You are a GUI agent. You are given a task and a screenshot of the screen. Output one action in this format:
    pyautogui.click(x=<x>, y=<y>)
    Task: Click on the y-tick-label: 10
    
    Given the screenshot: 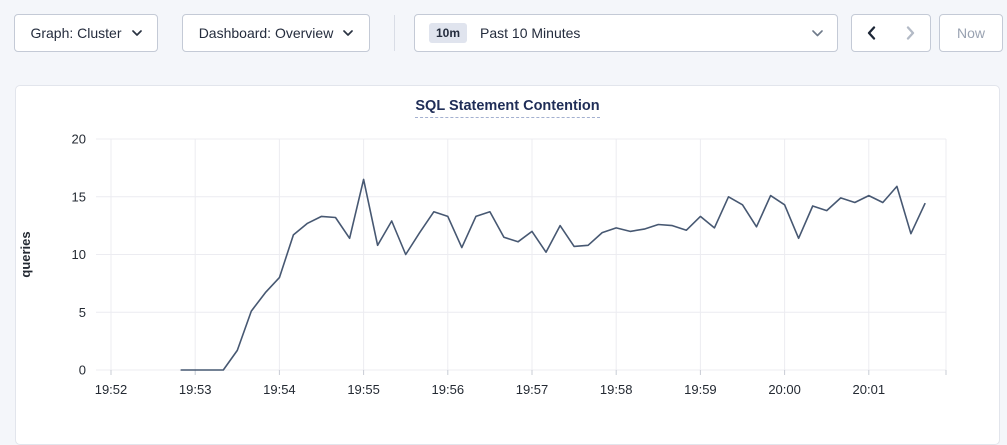 What is the action you would take?
    pyautogui.click(x=79, y=254)
    